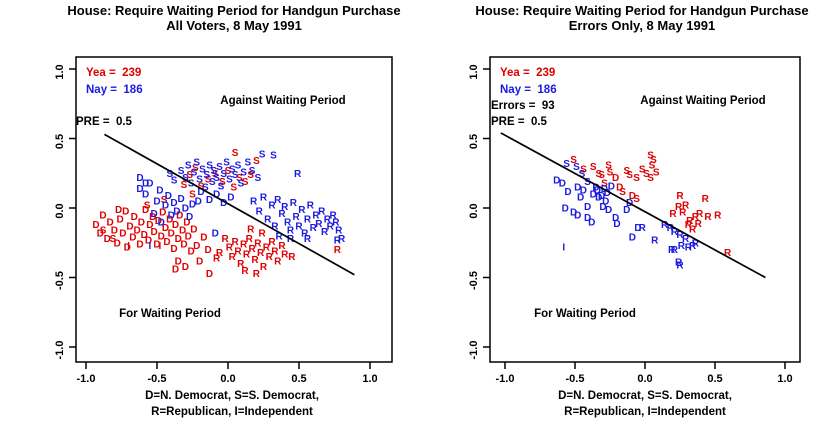 This screenshot has width=832, height=432. Describe the element at coordinates (128, 246) in the screenshot. I see `data-point-I: I` at that location.